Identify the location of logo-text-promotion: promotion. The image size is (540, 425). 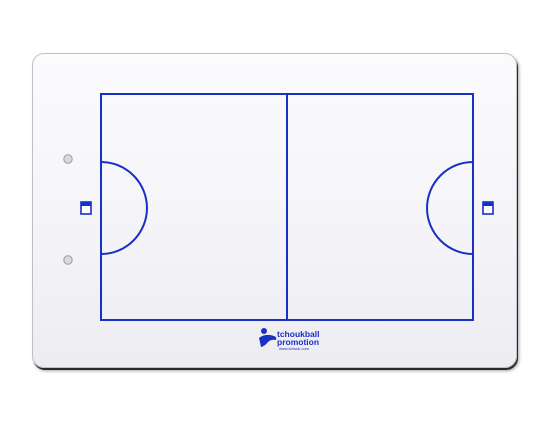
(298, 342).